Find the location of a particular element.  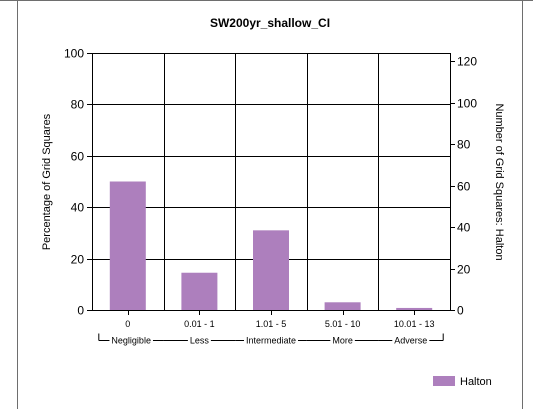

group-label: More is located at coordinates (342, 341).